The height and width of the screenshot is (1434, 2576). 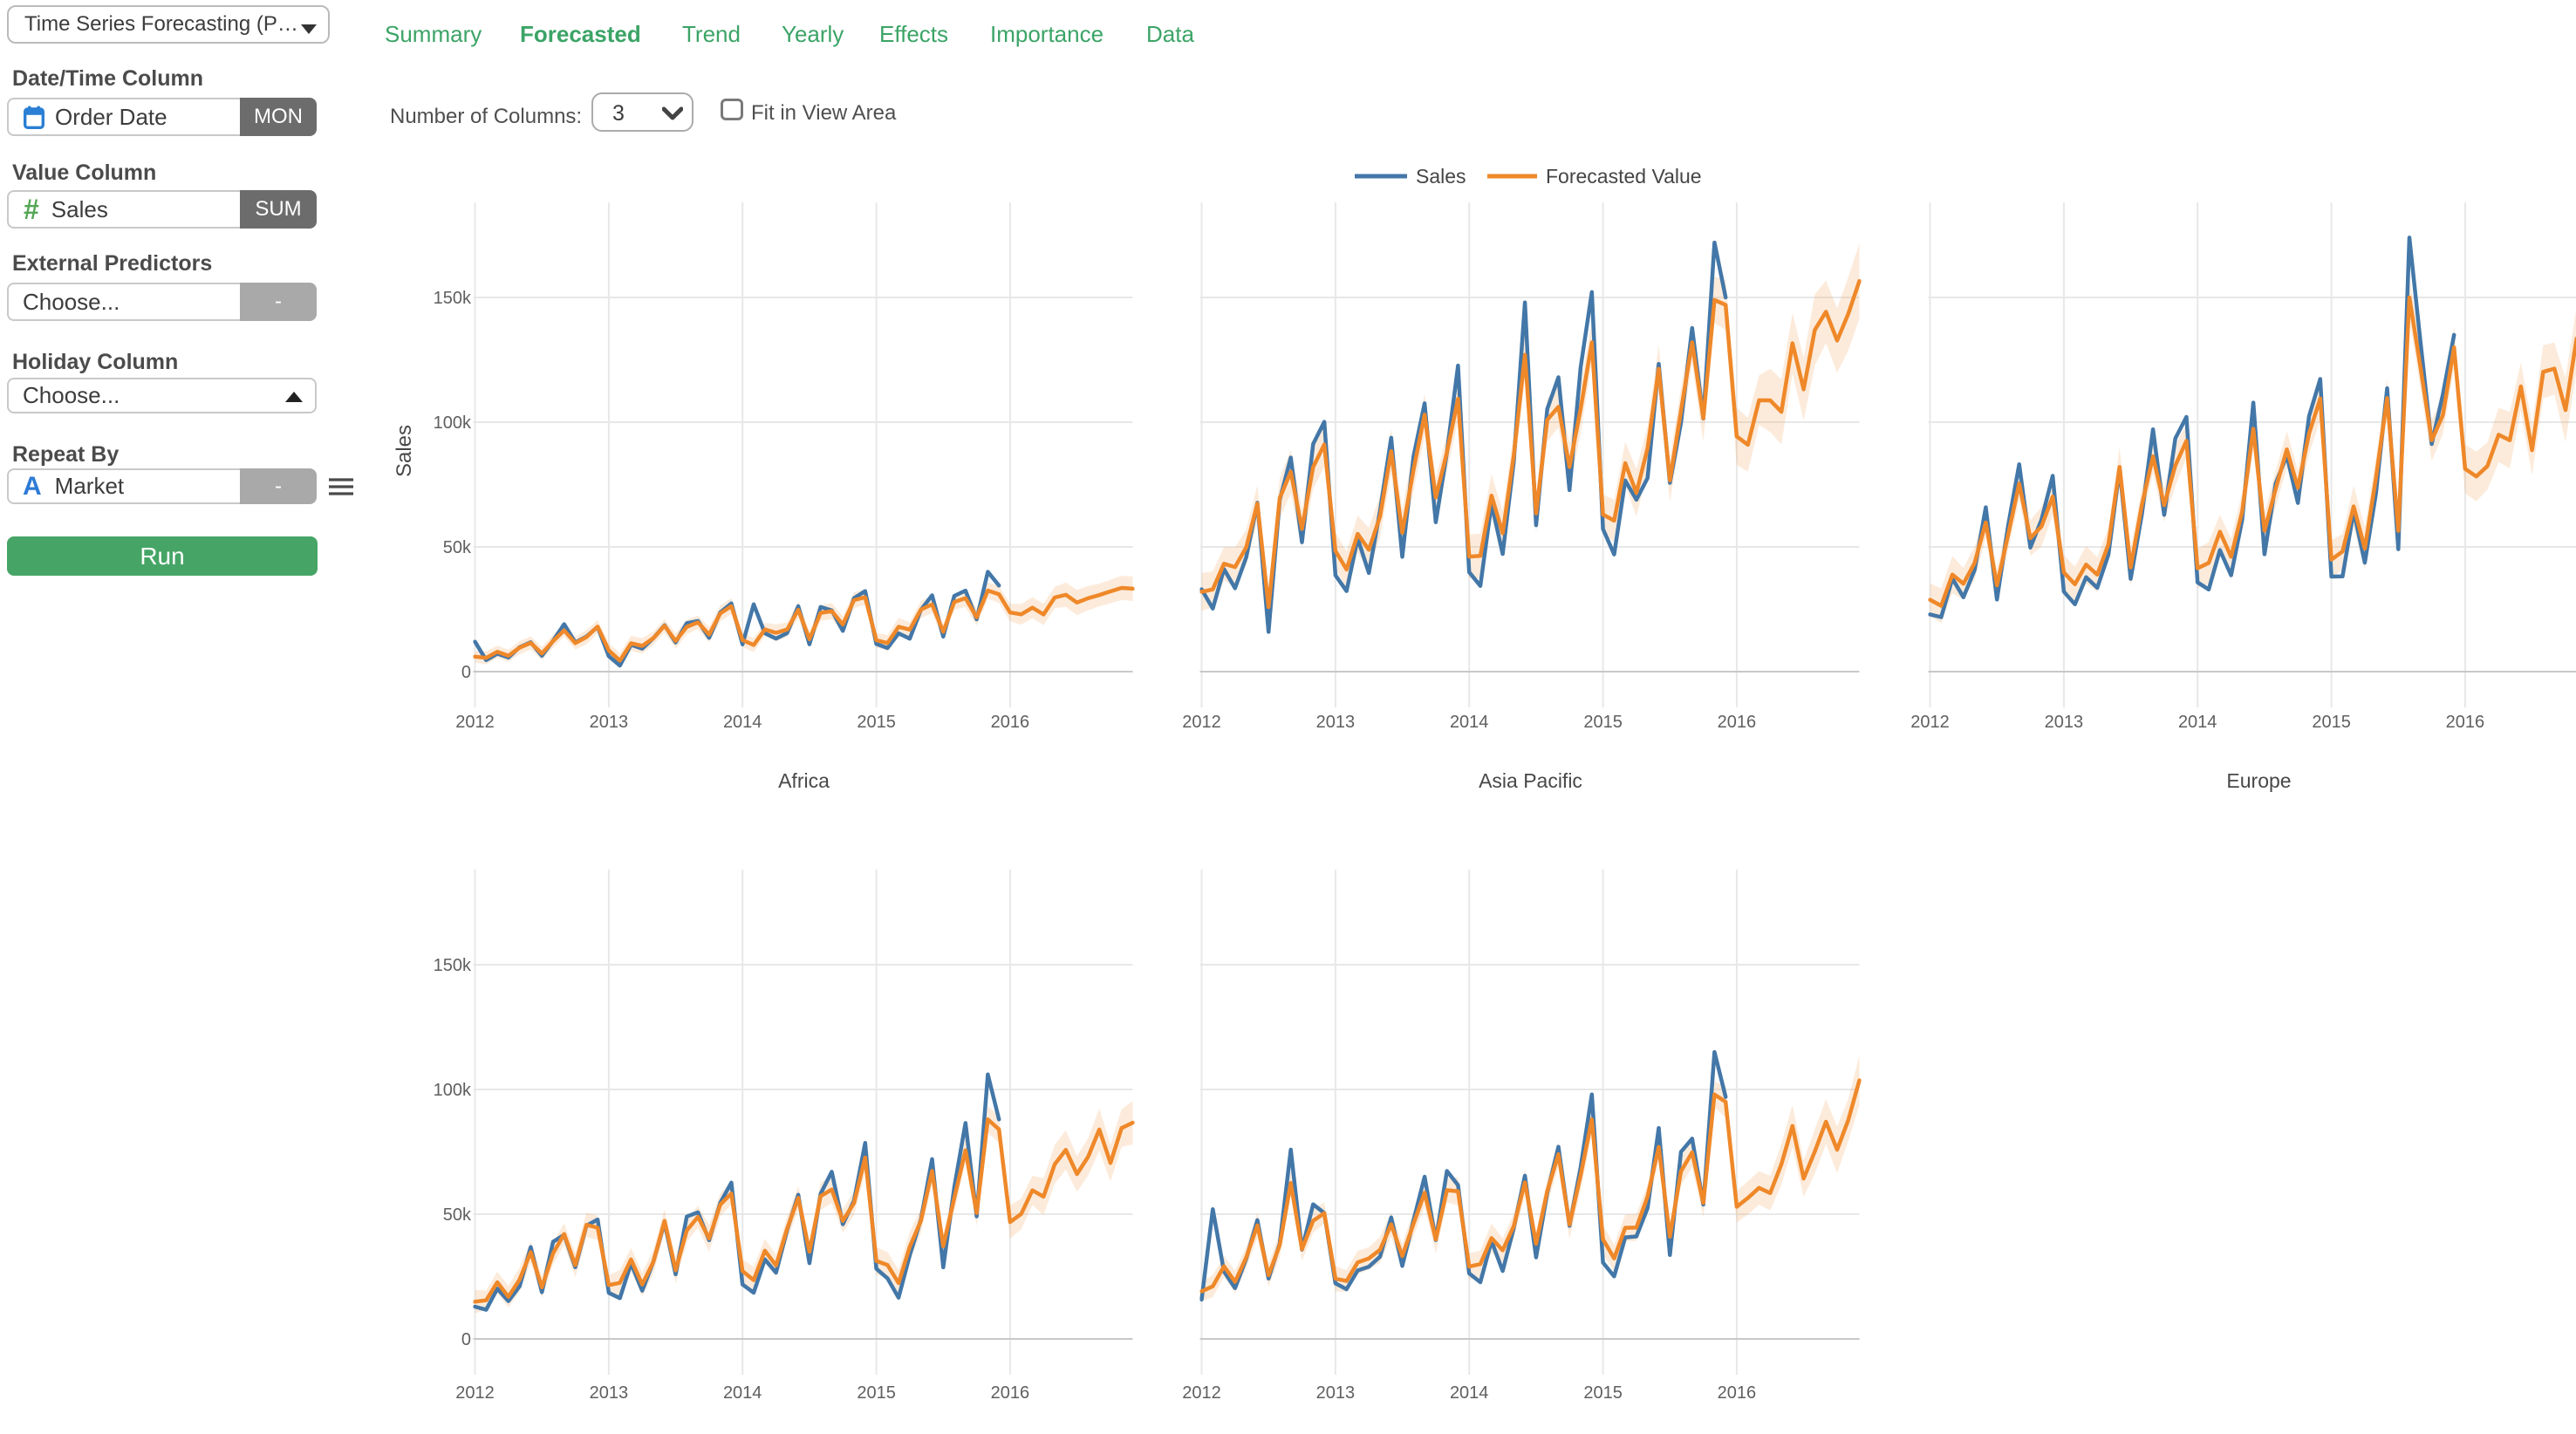 I want to click on svg-text: Africa, so click(x=804, y=780).